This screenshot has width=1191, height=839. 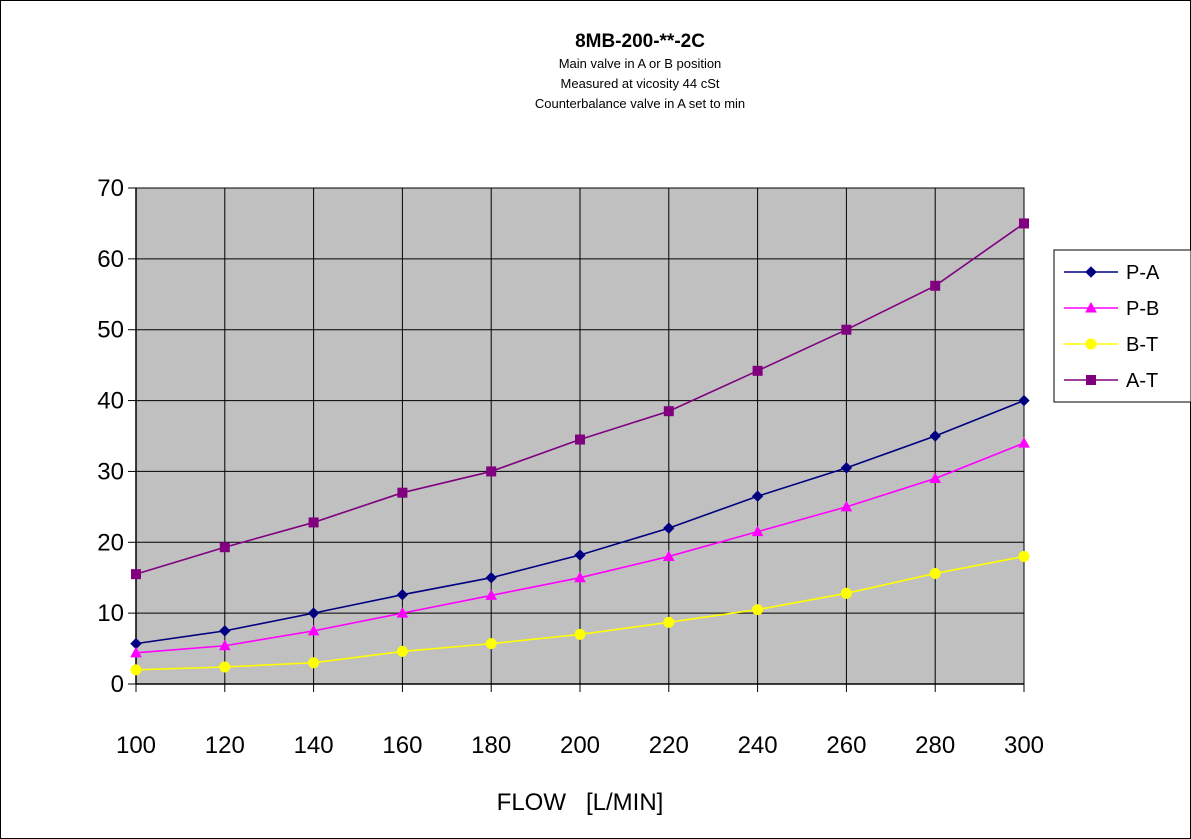 What do you see at coordinates (110, 330) in the screenshot?
I see `y-tick-label: 50` at bounding box center [110, 330].